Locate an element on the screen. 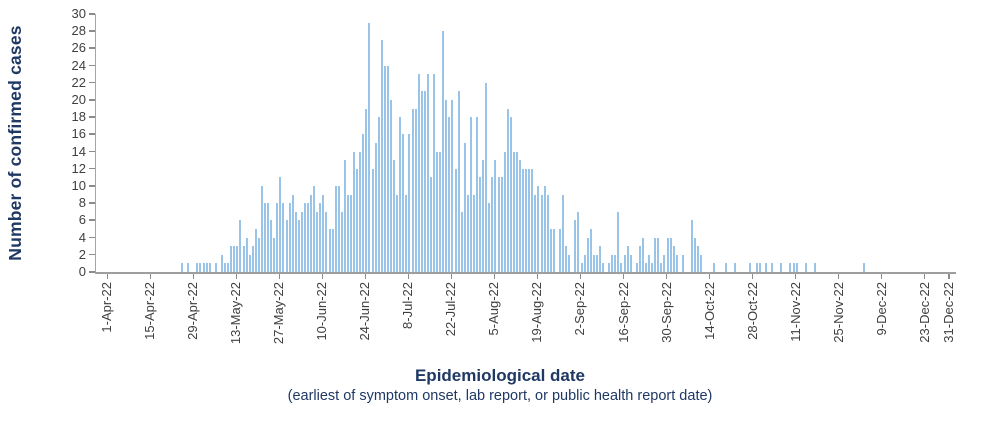  y-tick-label: 18 is located at coordinates (78, 117).